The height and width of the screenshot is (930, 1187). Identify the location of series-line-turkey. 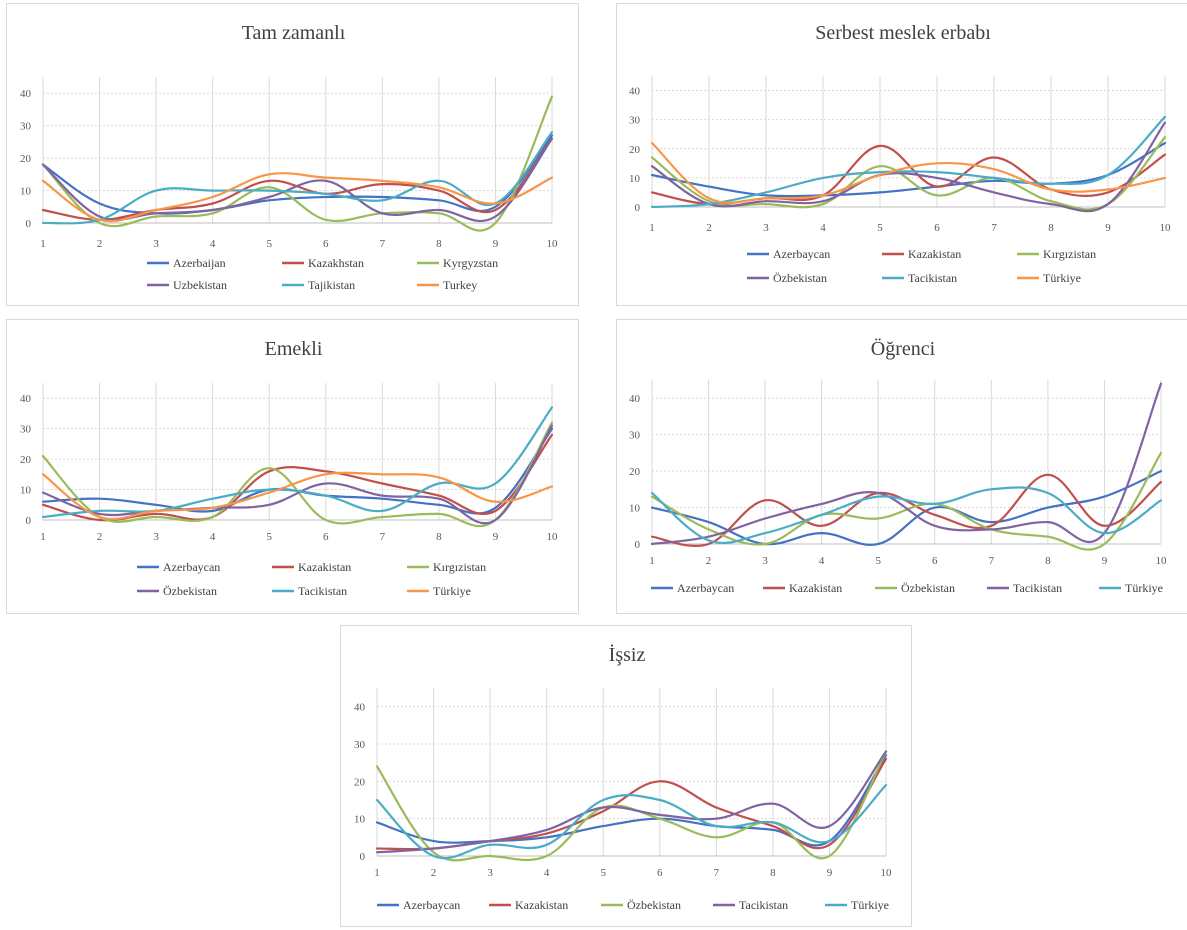
(297, 197).